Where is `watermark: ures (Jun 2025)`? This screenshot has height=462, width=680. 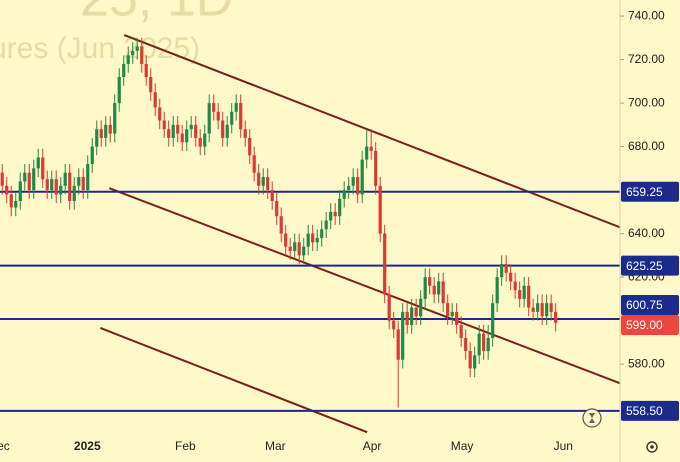
watermark: ures (Jun 2025) is located at coordinates (100, 48).